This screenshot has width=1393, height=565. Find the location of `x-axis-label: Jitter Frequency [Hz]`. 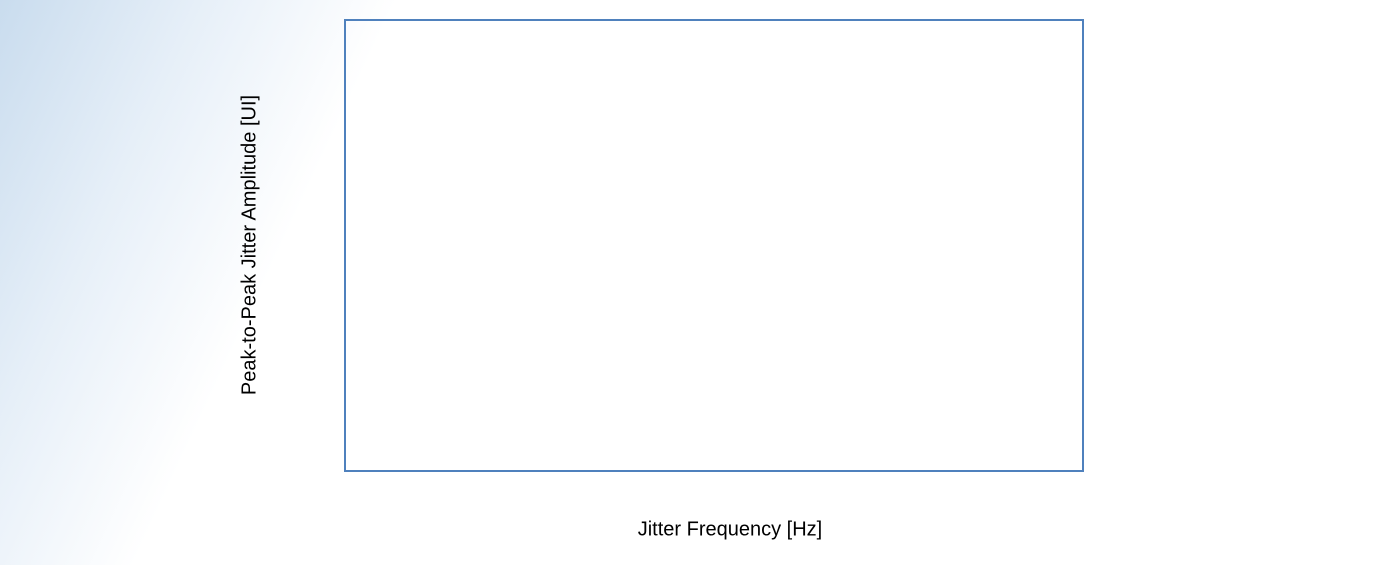

x-axis-label: Jitter Frequency [Hz] is located at coordinates (730, 529).